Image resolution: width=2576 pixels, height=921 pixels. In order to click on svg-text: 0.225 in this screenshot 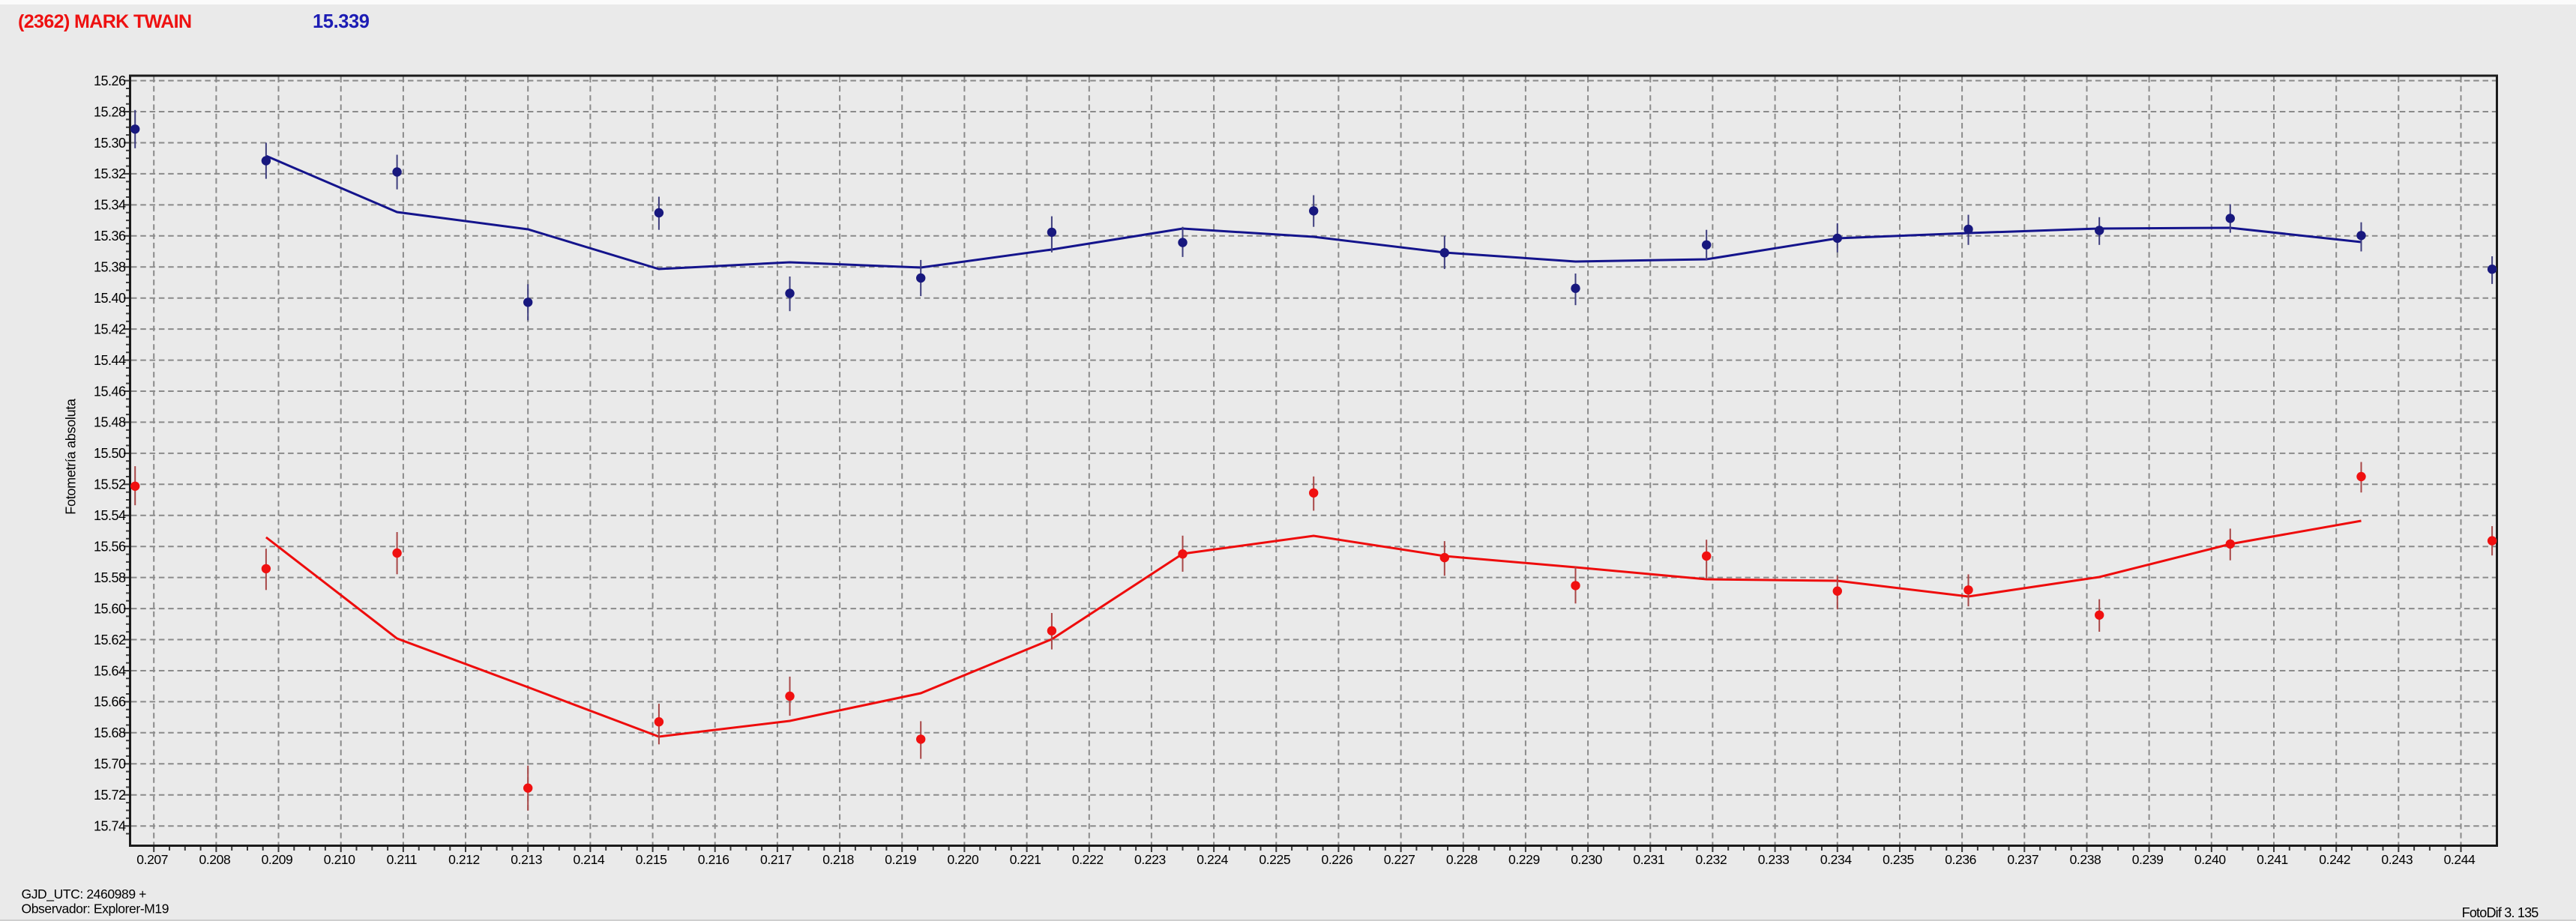, I will do `click(1274, 859)`.